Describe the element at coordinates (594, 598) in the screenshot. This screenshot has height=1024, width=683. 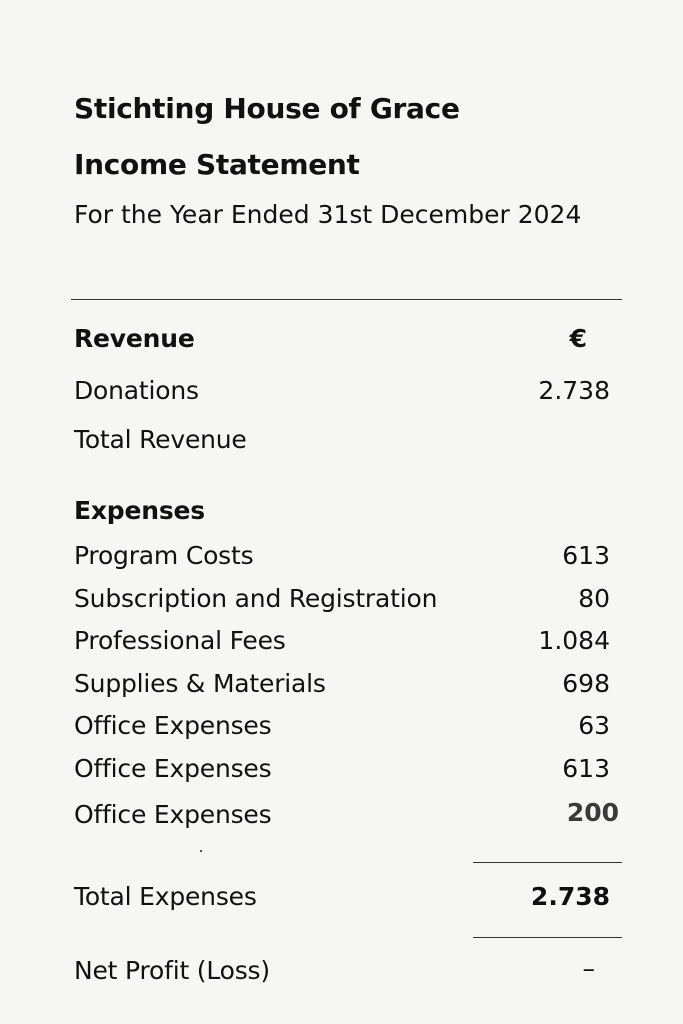
I see `expense-item-amount: 80` at that location.